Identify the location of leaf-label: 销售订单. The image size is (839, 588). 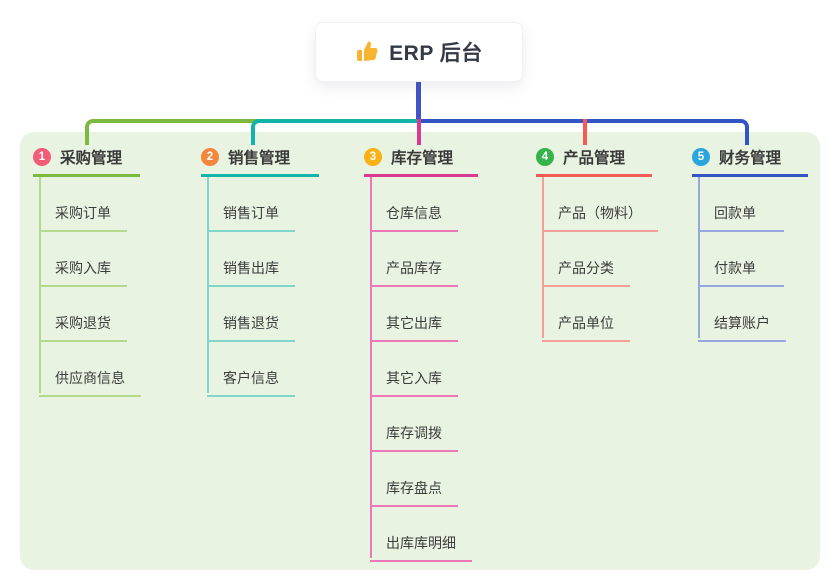
(251, 217).